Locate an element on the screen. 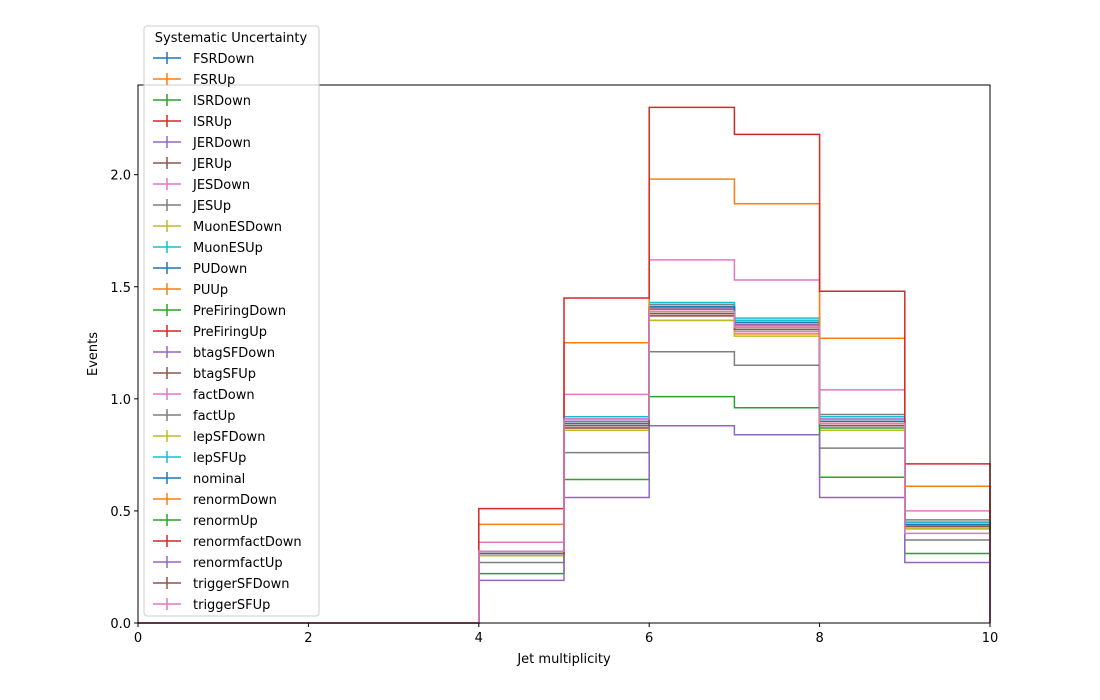  y-axis-label: Events is located at coordinates (93, 354).